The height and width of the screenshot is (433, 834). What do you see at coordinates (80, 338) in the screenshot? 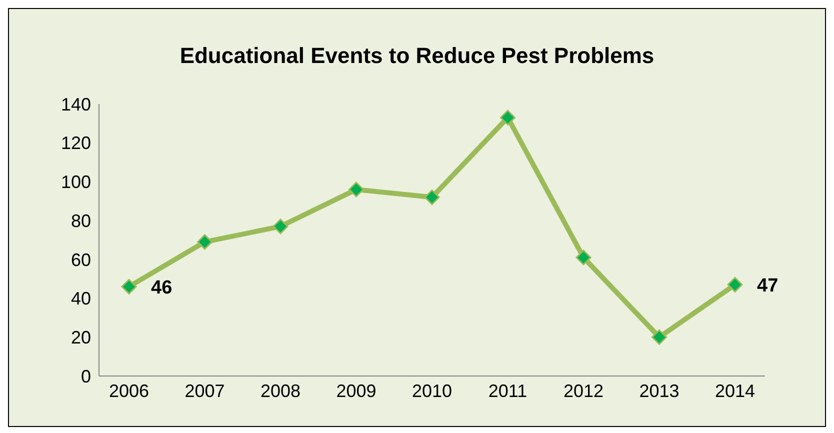
I see `y-tick-label: 20` at bounding box center [80, 338].